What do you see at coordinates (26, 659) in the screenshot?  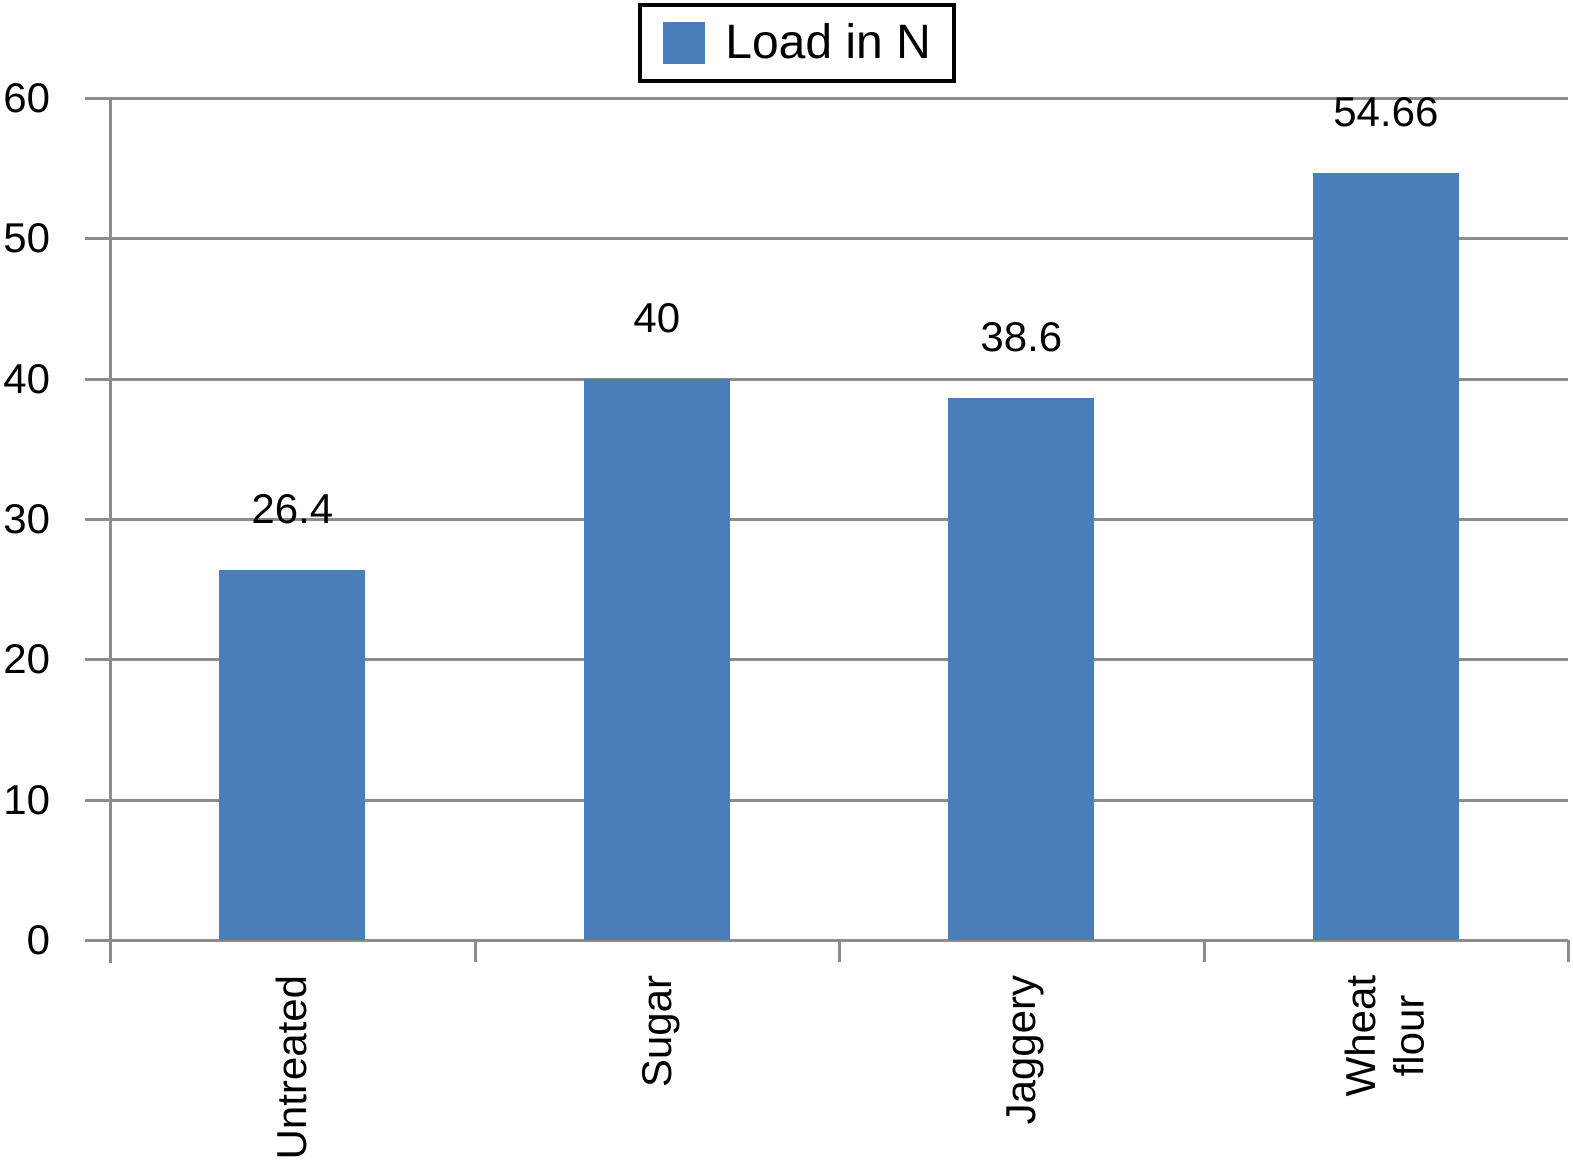 I see `y-axis-tick-label: 20` at bounding box center [26, 659].